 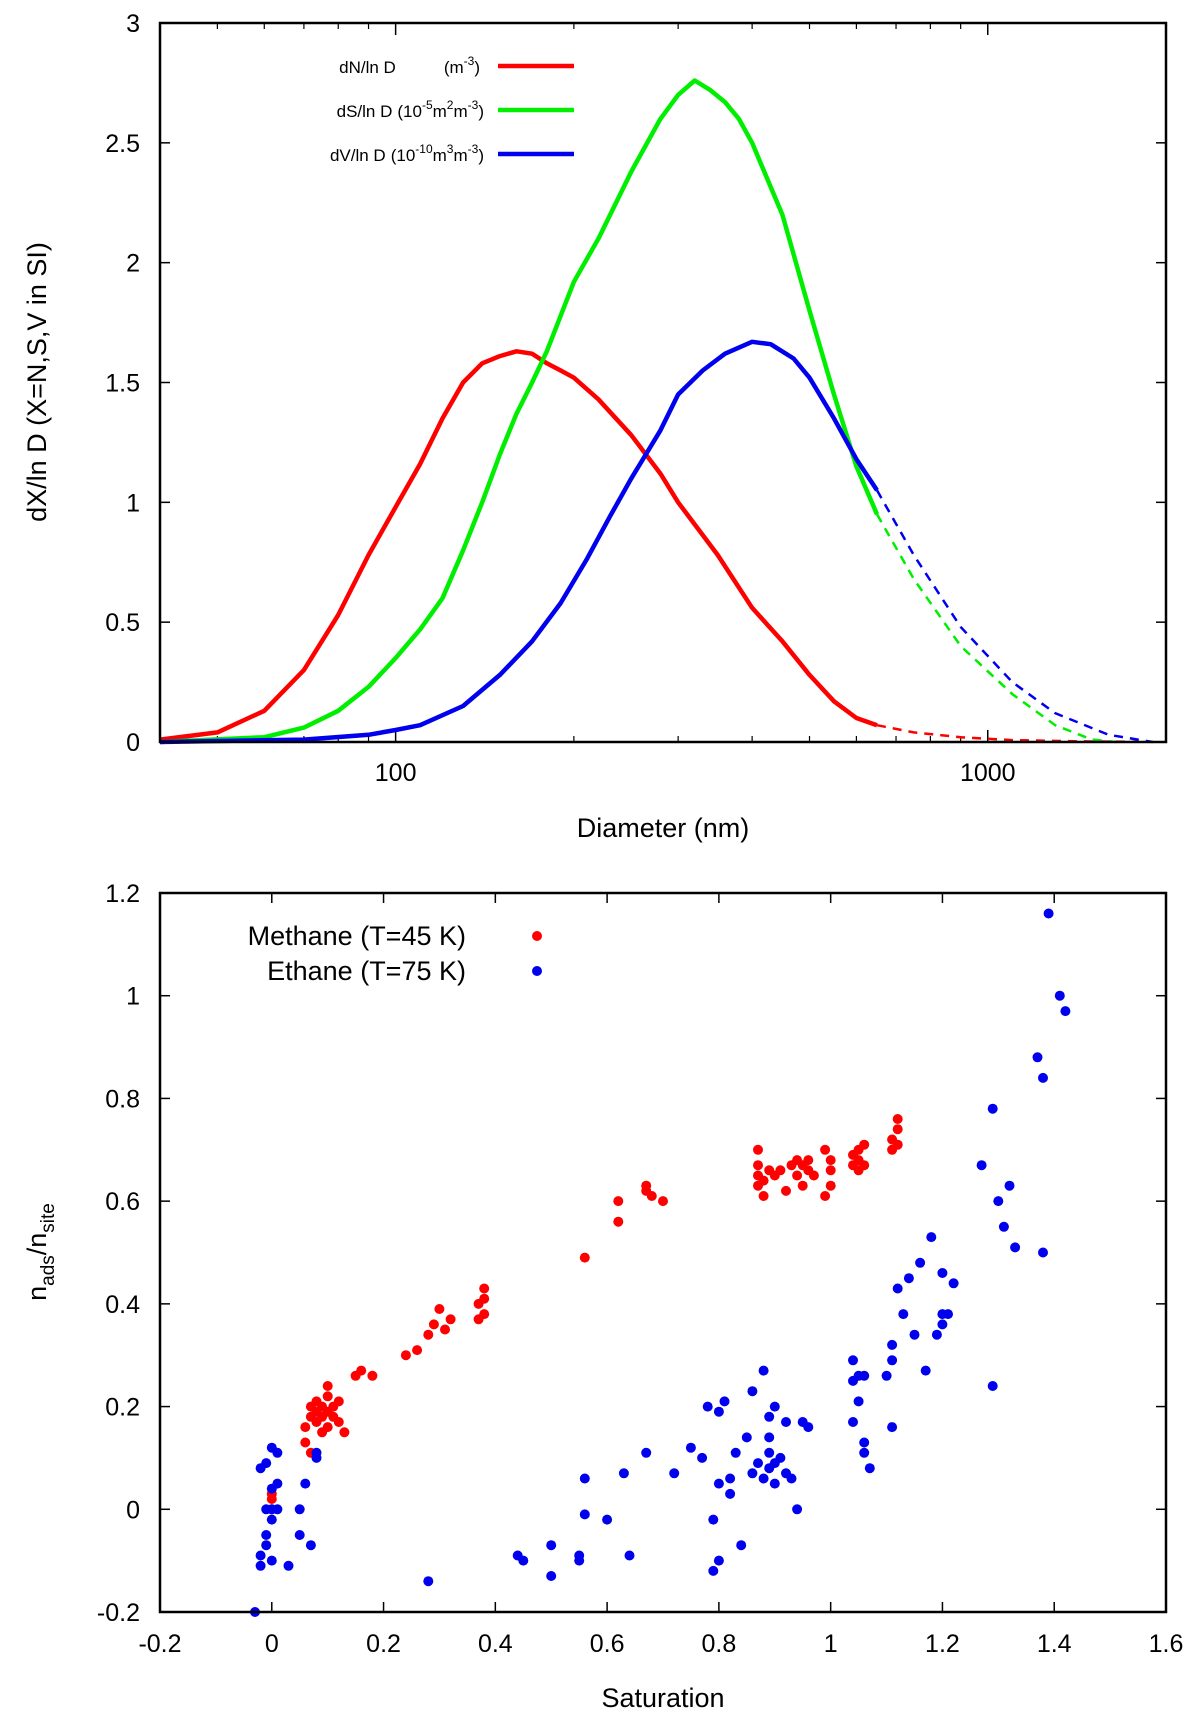 What do you see at coordinates (122, 894) in the screenshot?
I see `bottom-y-tick-label: 1.2` at bounding box center [122, 894].